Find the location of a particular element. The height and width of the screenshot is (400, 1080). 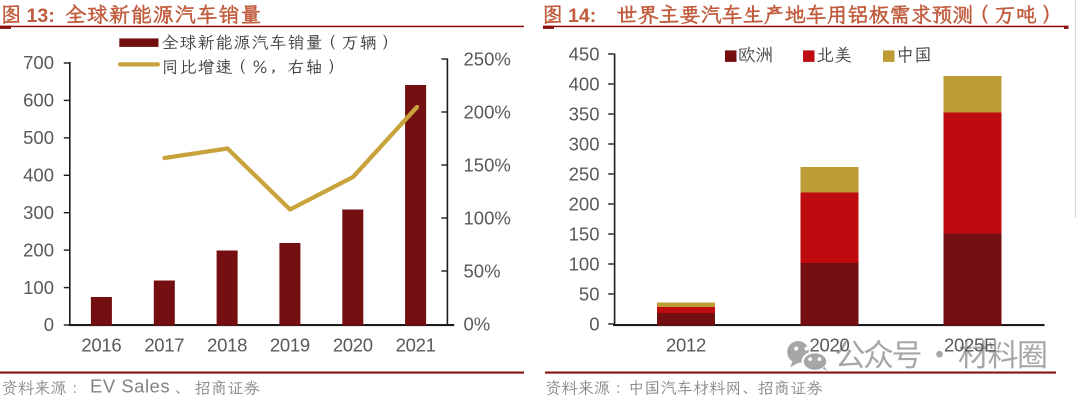

svg-text: 450 is located at coordinates (584, 54).